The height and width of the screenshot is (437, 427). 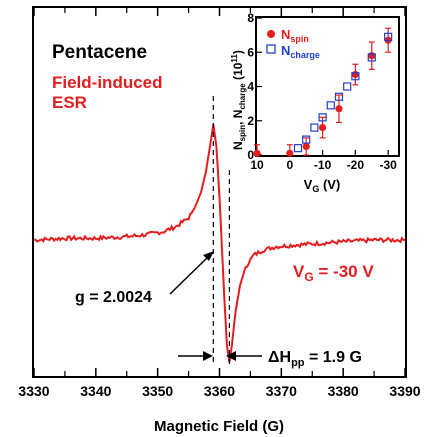 I want to click on g-value-arrow, so click(x=189, y=275).